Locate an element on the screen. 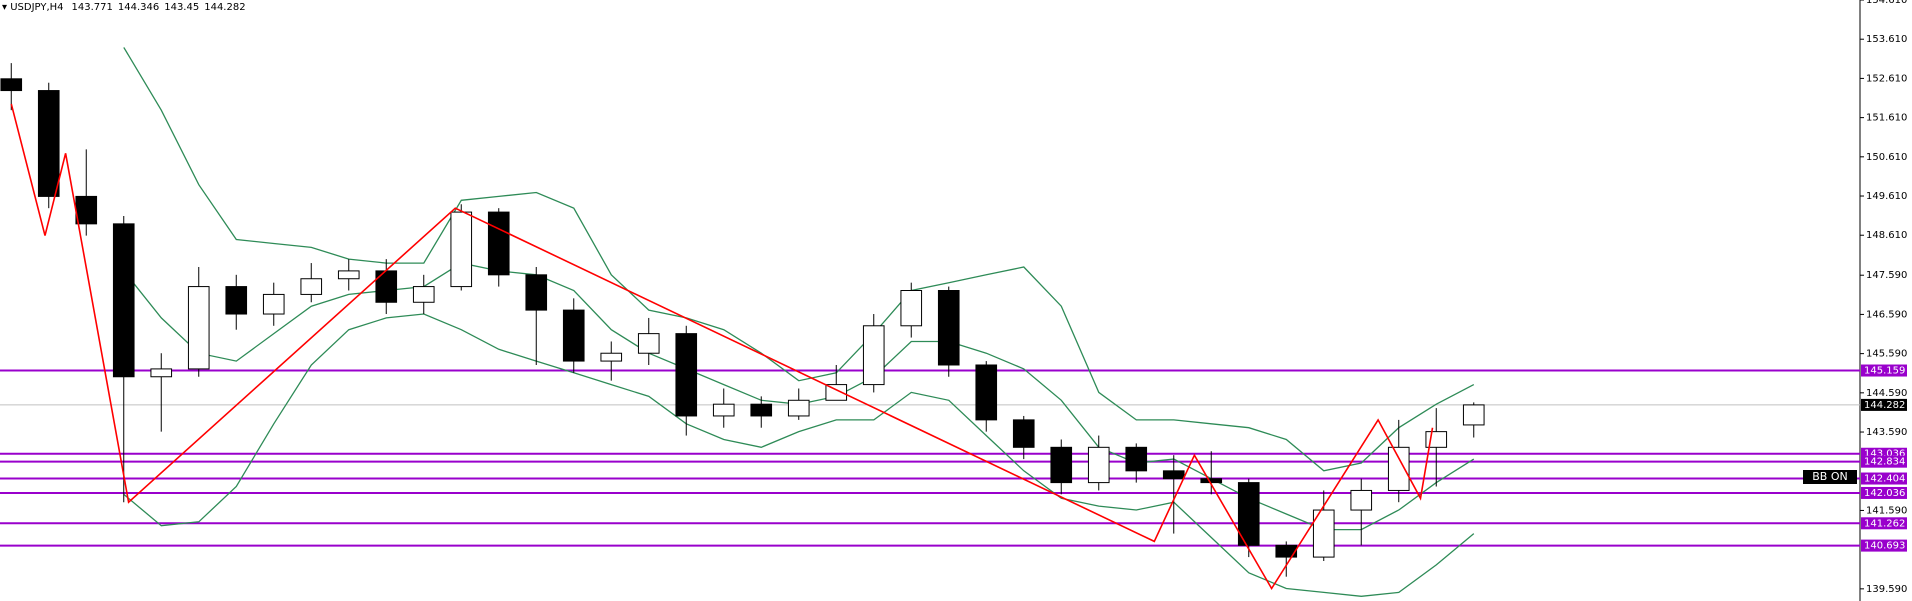  current-price-label: 144.282 is located at coordinates (1884, 405).